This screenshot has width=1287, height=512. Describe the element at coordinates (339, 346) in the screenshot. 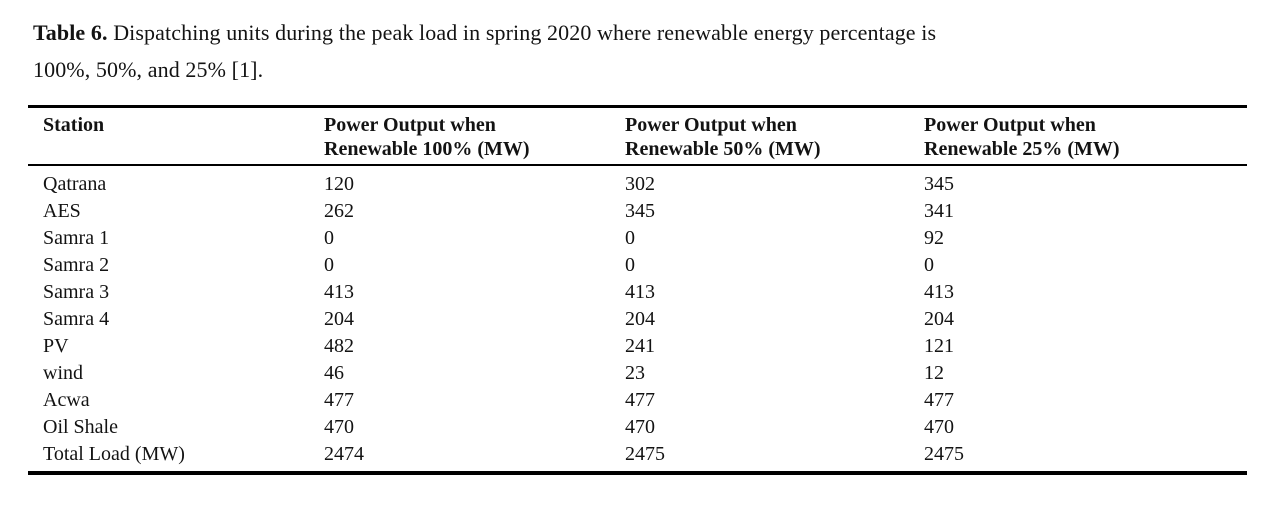

I see `value-cell: 482` at that location.